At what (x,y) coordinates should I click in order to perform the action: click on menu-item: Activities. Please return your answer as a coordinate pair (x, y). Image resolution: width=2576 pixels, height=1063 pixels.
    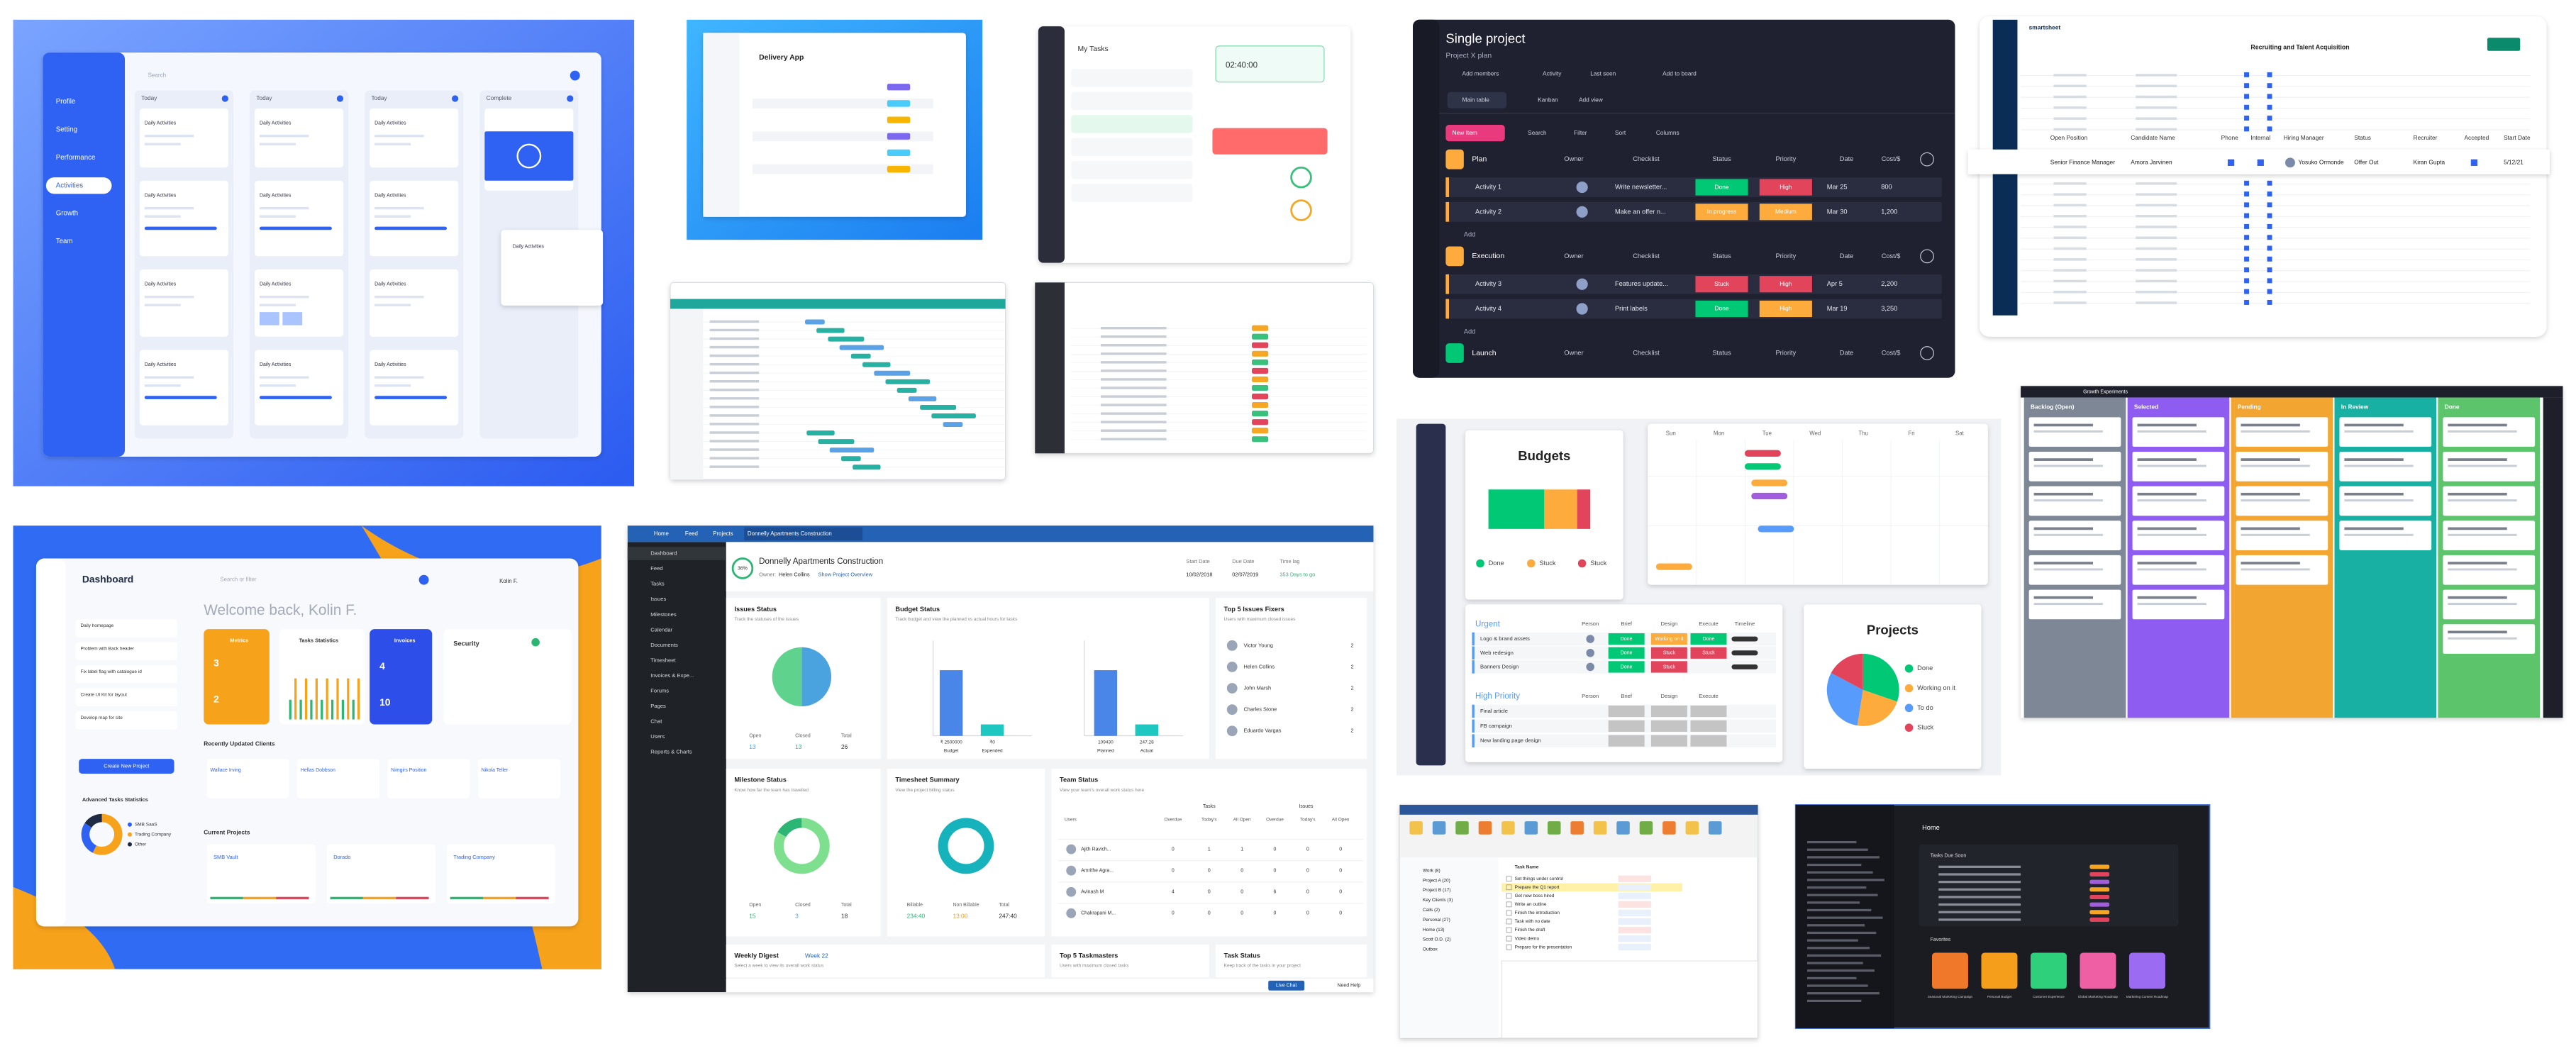
    Looking at the image, I should click on (69, 185).